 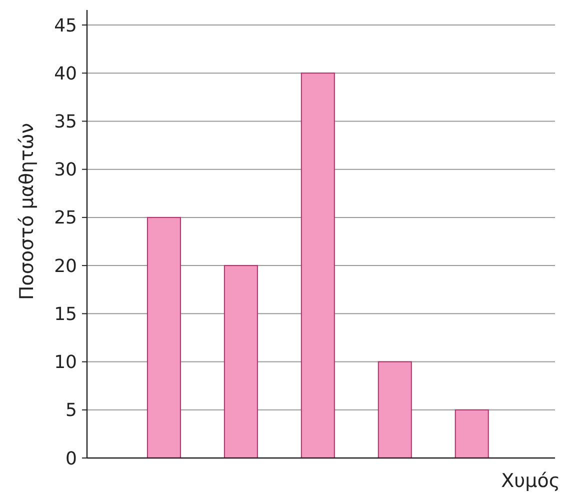 What do you see at coordinates (65, 73) in the screenshot?
I see `y-tick-label: 40` at bounding box center [65, 73].